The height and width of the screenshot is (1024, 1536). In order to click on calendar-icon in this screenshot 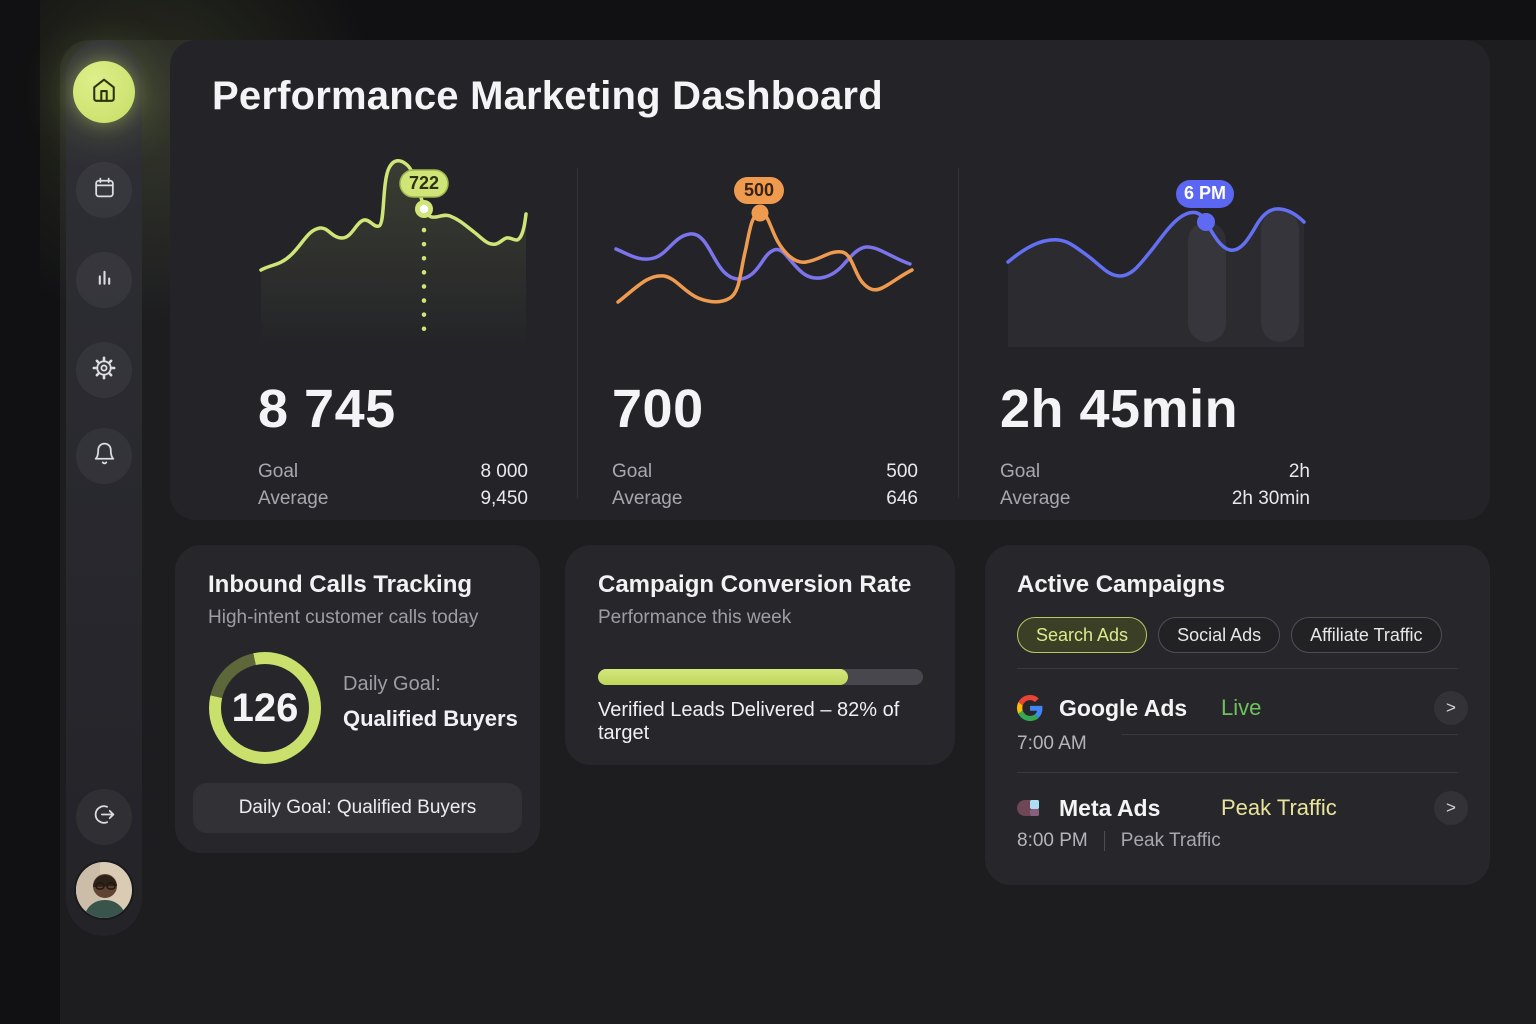, I will do `click(104, 190)`.